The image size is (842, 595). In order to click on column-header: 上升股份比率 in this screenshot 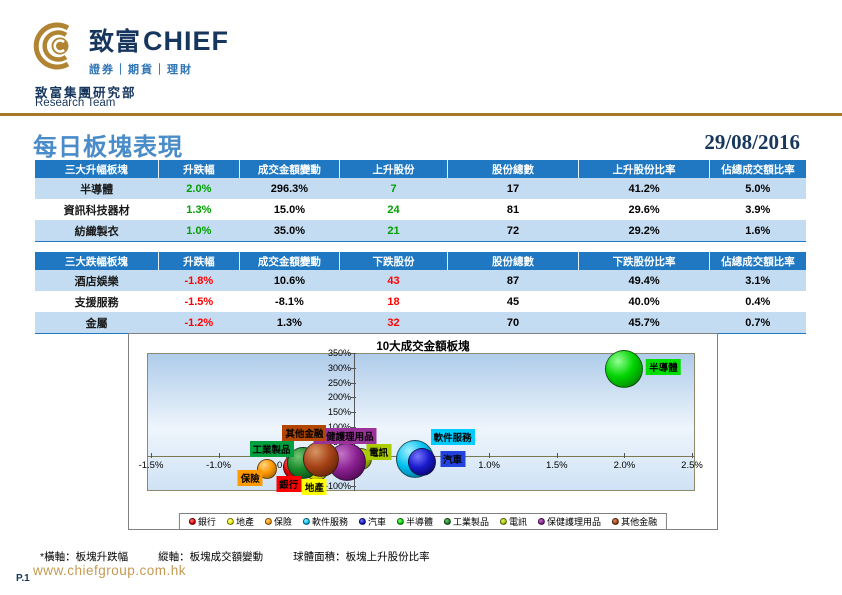, I will do `click(644, 169)`.